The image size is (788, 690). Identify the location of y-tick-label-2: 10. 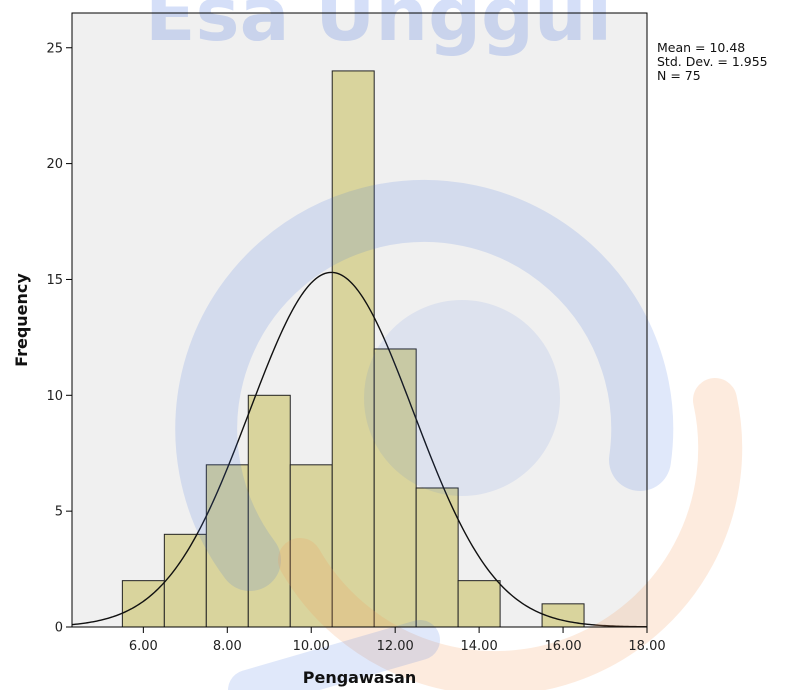
(54, 396).